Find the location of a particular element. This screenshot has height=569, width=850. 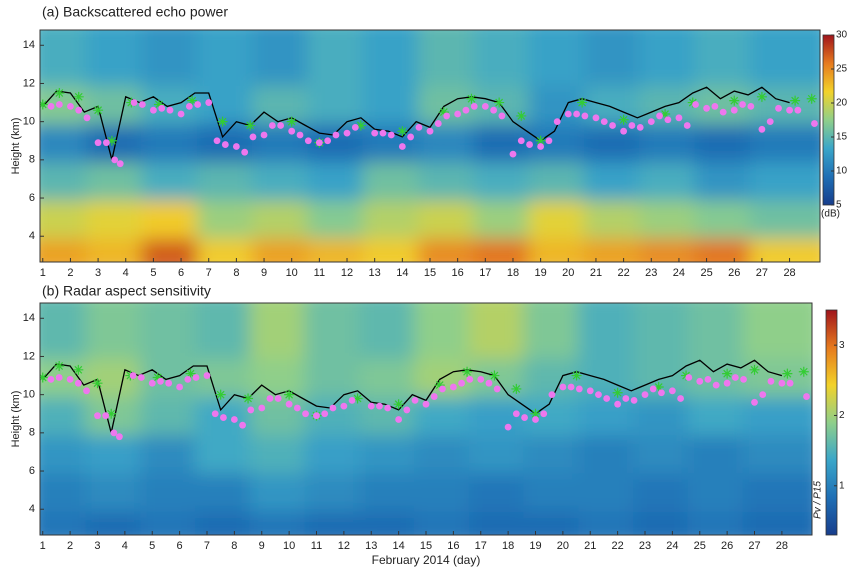

x-tick-label: 7 is located at coordinates (209, 273).